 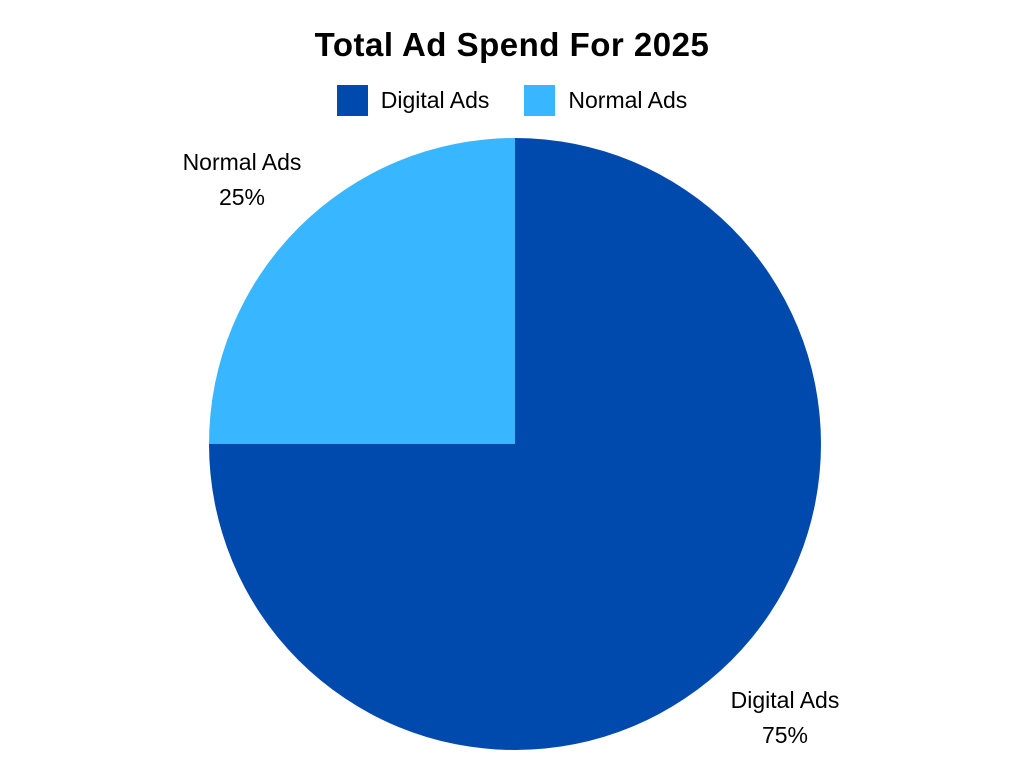 What do you see at coordinates (512, 44) in the screenshot?
I see `chart-title: Total Ad Spend For 2025` at bounding box center [512, 44].